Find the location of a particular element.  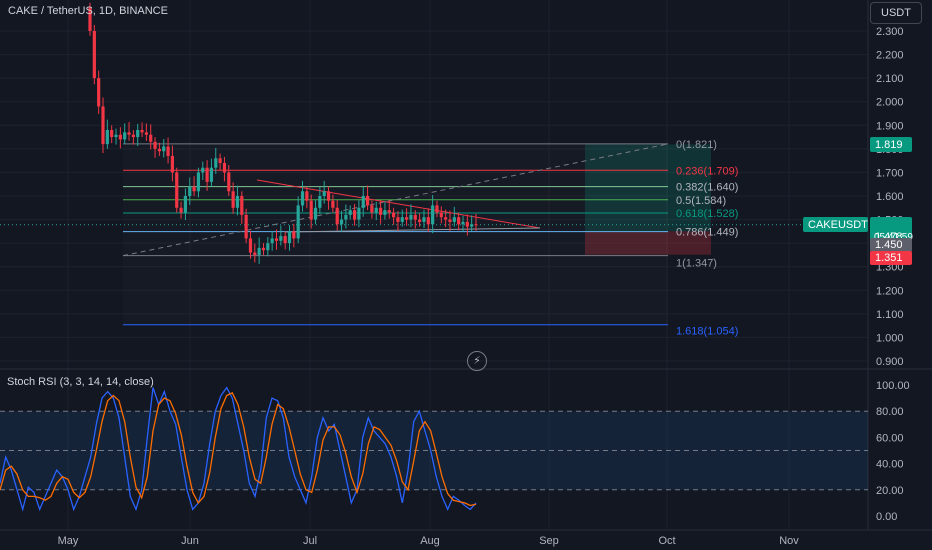

currency-button: USDT is located at coordinates (896, 13).